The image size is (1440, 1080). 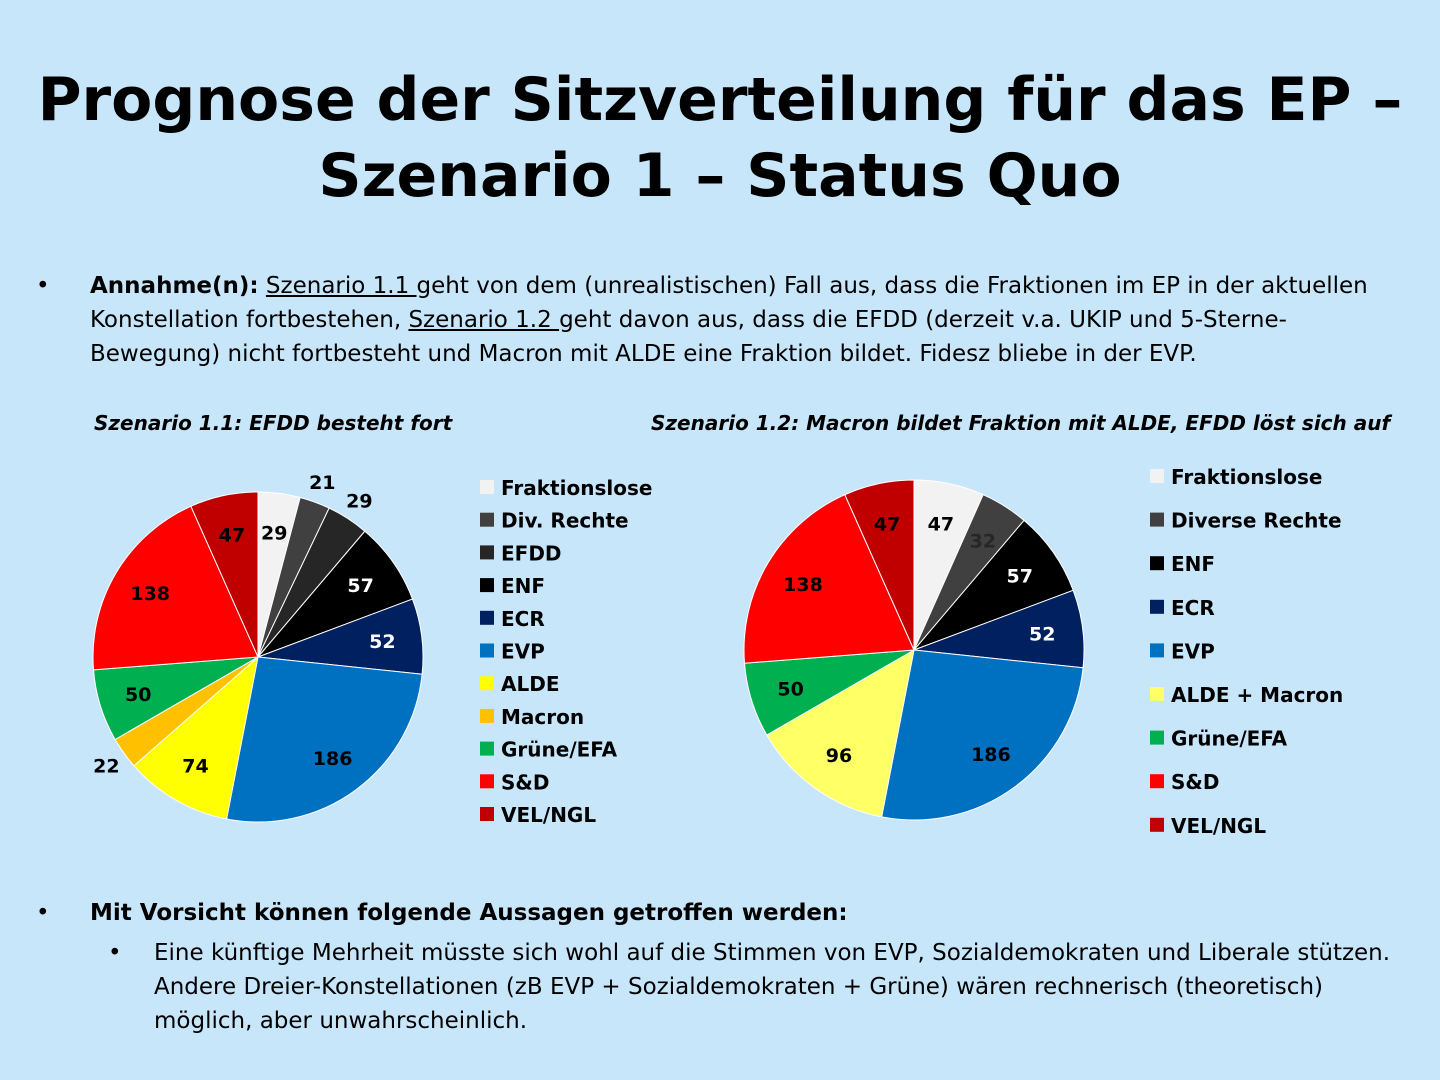 What do you see at coordinates (196, 737) in the screenshot?
I see `chart1-slice-alde` at bounding box center [196, 737].